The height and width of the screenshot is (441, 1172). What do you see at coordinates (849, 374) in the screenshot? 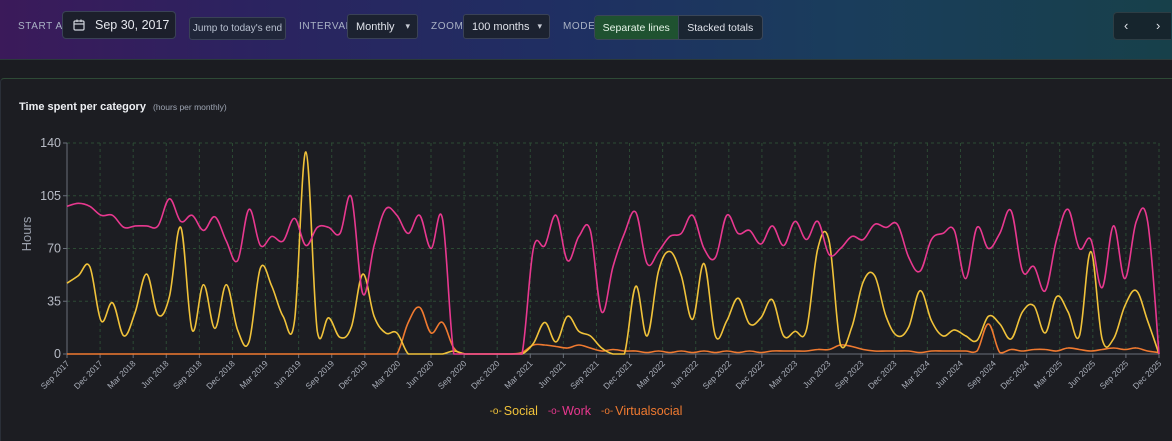
I see `x-tick-label: Sep 2023` at bounding box center [849, 374].